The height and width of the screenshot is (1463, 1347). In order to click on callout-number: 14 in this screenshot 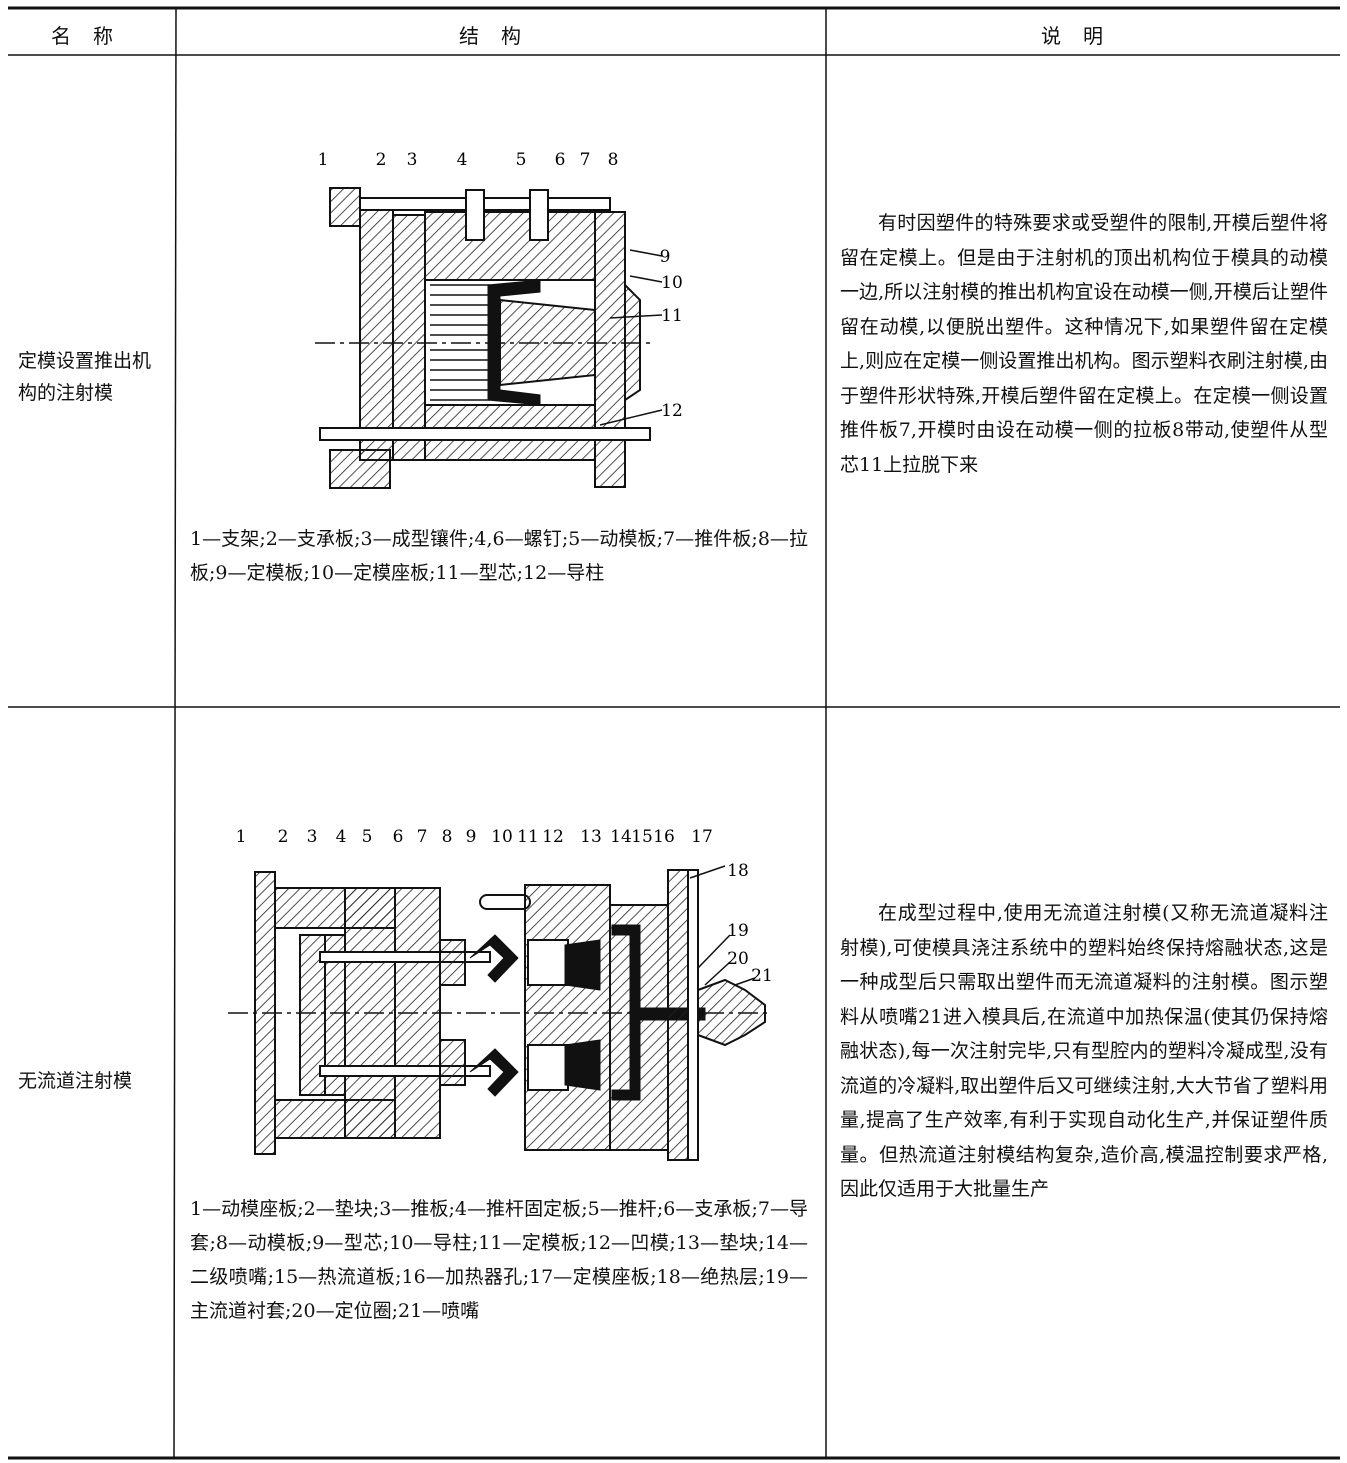, I will do `click(621, 837)`.